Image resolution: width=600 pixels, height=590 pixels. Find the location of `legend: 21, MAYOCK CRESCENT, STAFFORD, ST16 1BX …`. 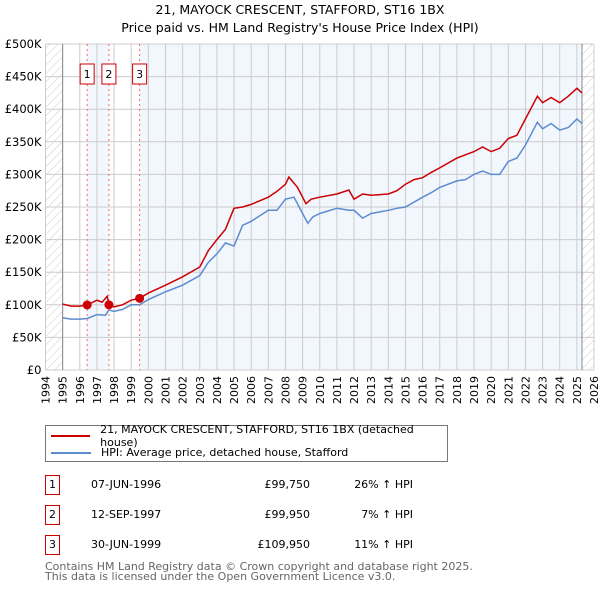

legend: 21, MAYOCK CRESCENT, STAFFORD, ST16 1BX … is located at coordinates (246, 442).